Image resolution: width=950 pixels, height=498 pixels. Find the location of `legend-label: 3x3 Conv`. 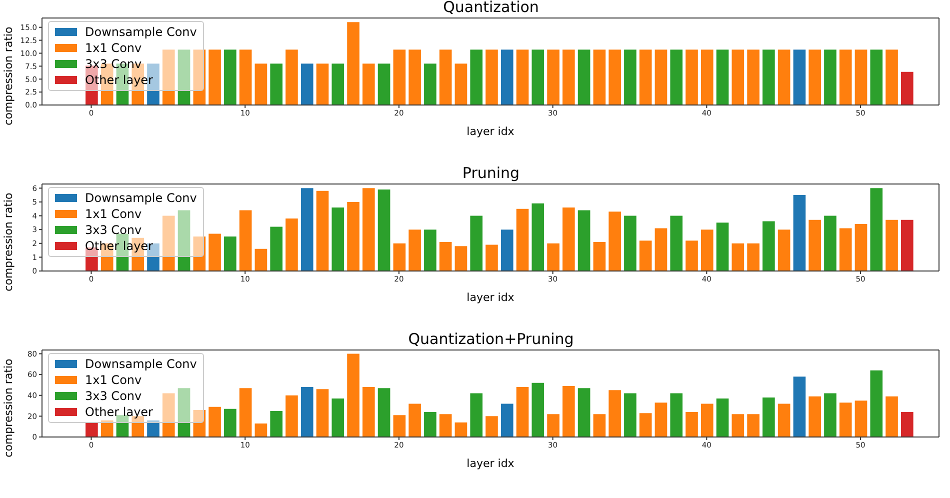

legend-label: 3x3 Conv is located at coordinates (113, 230).